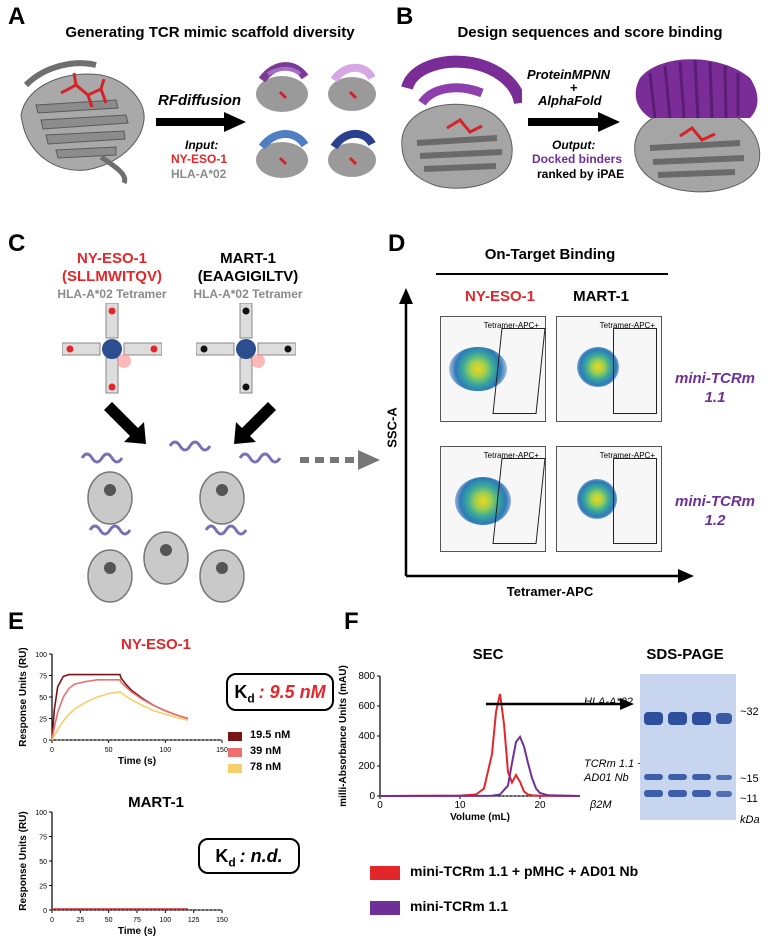 The width and height of the screenshot is (772, 948). Describe the element at coordinates (340, 460) in the screenshot. I see `dashed-arrow-c-to-d` at that location.